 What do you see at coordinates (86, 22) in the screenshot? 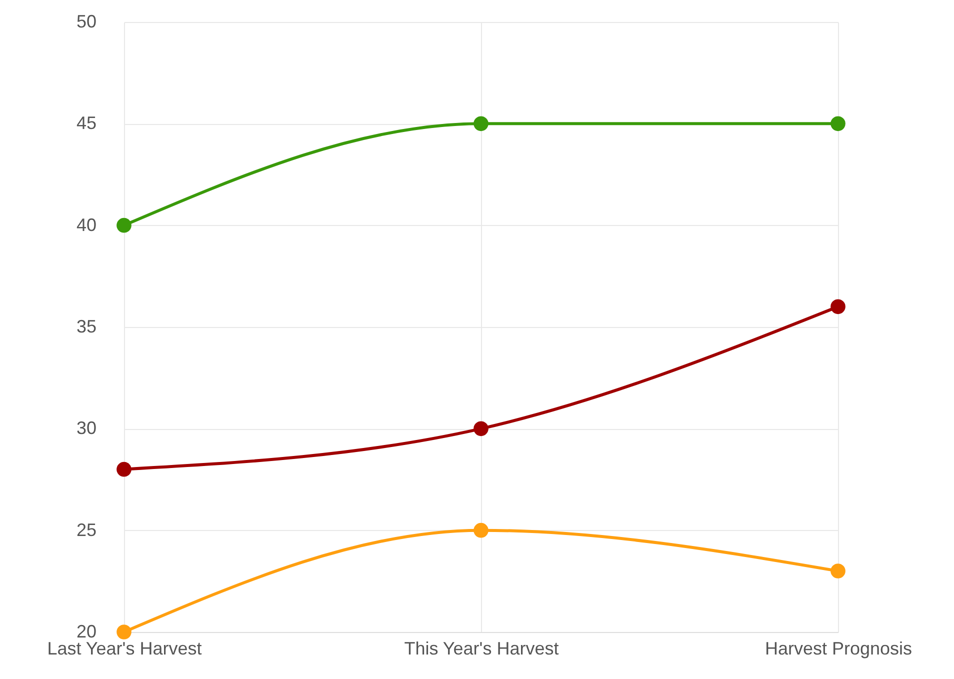
I see `y-tick-label: 50` at bounding box center [86, 22].